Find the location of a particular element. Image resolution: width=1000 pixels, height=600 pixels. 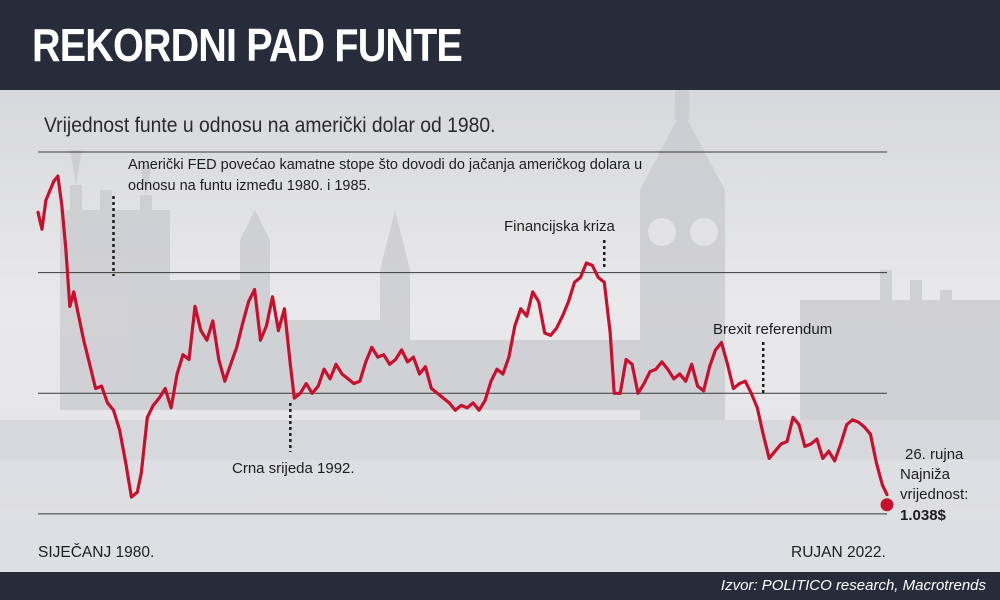

page-title: REKORDNI PAD FUNTE is located at coordinates (247, 45).